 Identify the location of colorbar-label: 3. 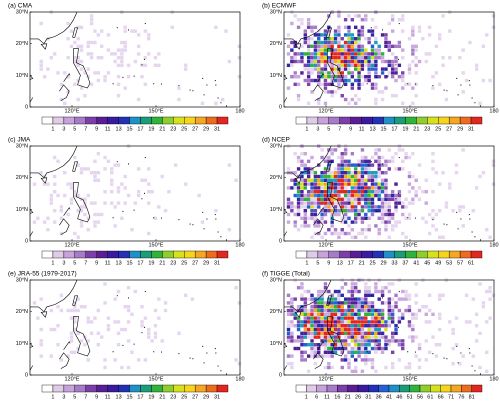
(317, 129).